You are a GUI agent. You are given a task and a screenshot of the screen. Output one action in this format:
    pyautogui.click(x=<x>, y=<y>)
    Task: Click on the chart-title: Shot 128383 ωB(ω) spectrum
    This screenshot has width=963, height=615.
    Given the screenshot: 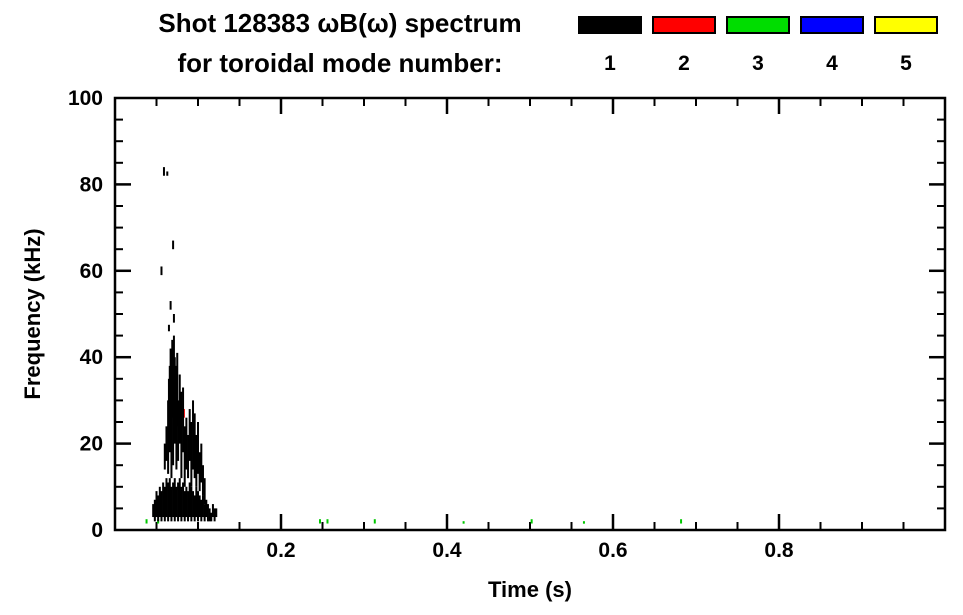 What is the action you would take?
    pyautogui.click(x=340, y=23)
    